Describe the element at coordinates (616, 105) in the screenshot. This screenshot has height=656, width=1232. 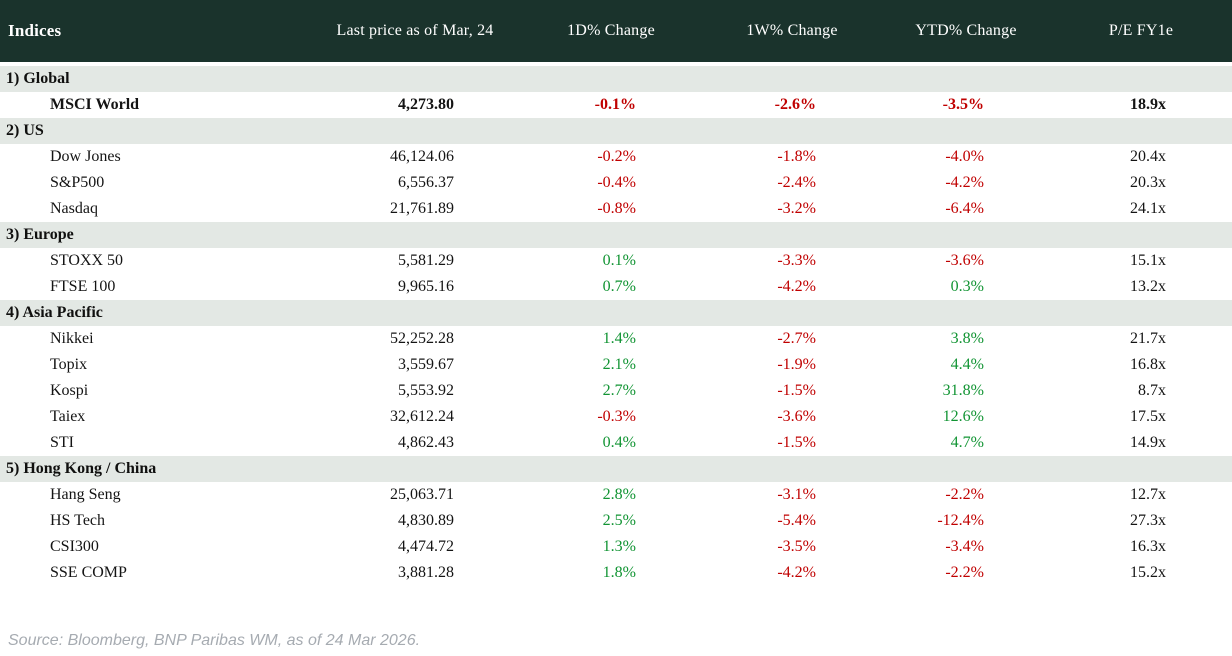
I see `table-row: MSCI World 4,273.80 -0.1% -2.6% -3.5% 18.9x` at that location.